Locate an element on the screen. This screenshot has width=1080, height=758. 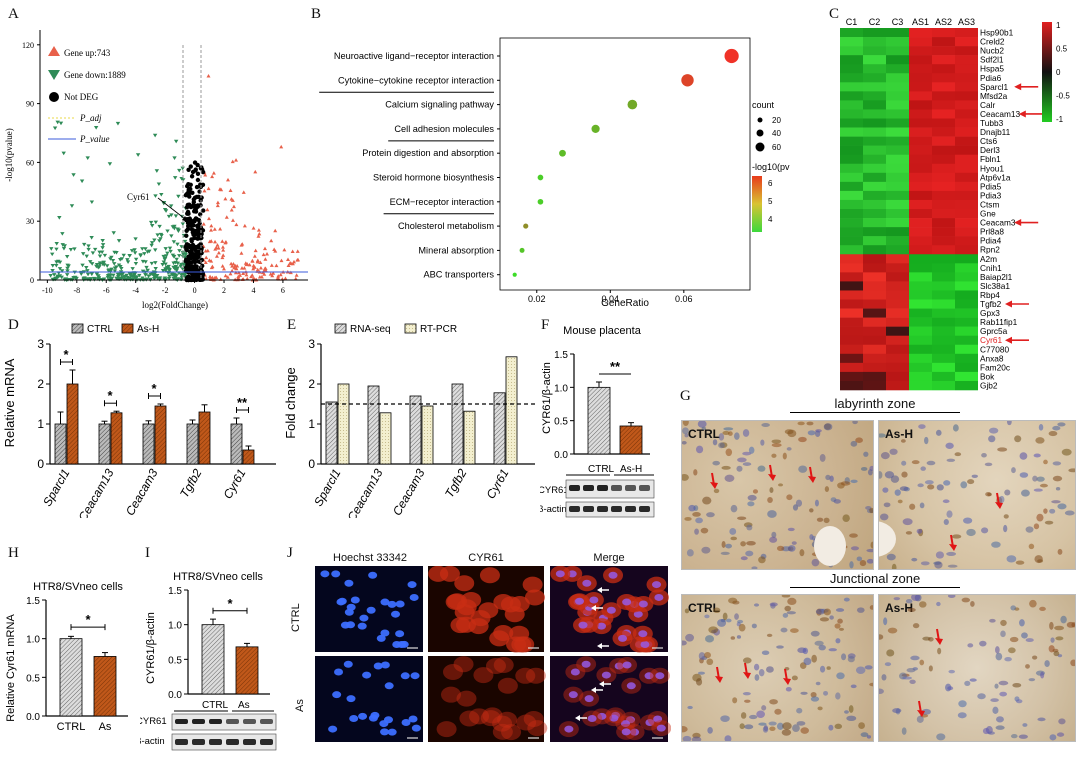
chart-i-ylabel: CYR61/β-actin is located at coordinates (151, 648).